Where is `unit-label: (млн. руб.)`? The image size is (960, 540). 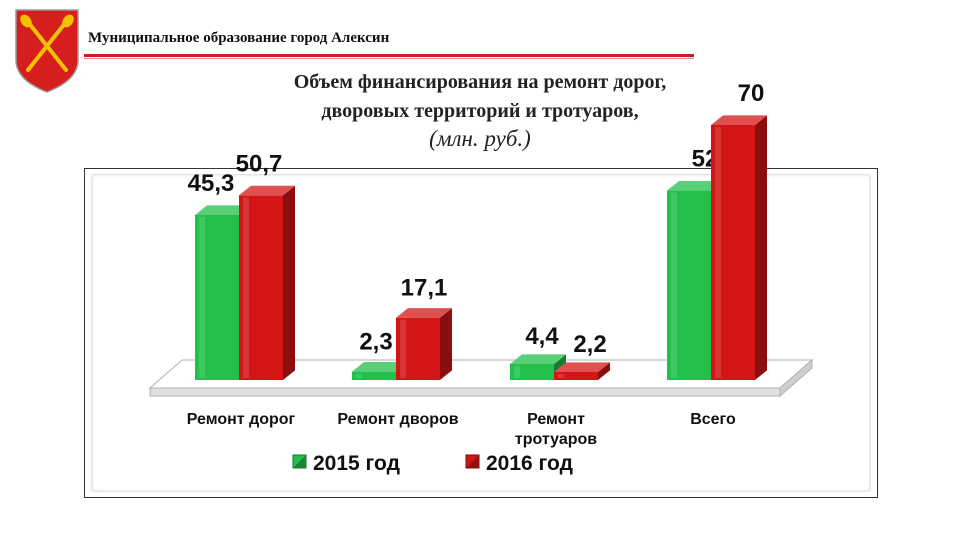
unit-label: (млн. руб.) is located at coordinates (480, 138).